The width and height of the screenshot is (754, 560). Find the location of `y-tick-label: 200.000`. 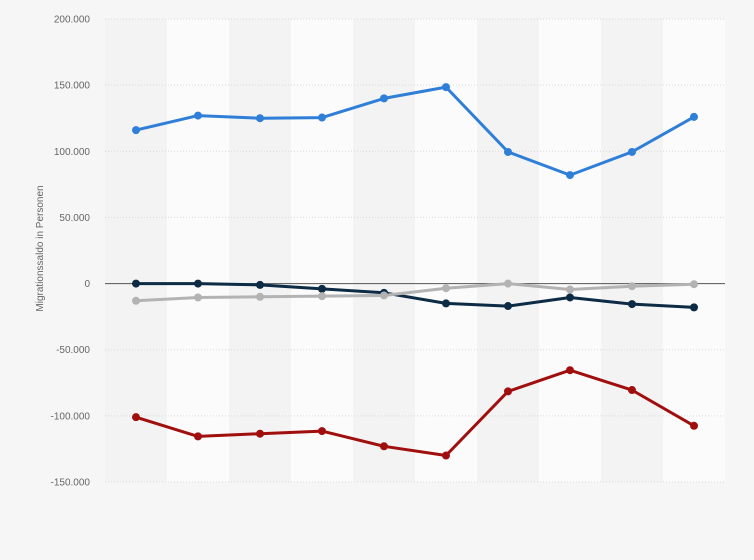

y-tick-label: 200.000 is located at coordinates (72, 20).